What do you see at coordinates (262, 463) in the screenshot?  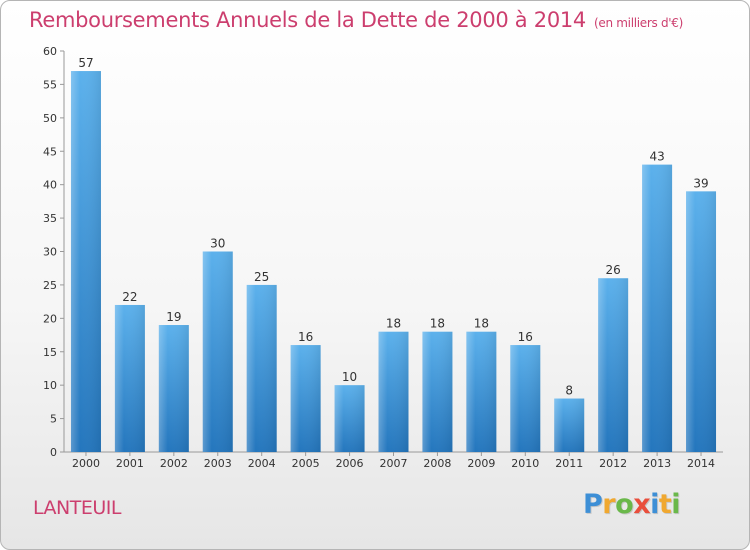 I see `x-tick-label-2004: 2004` at bounding box center [262, 463].